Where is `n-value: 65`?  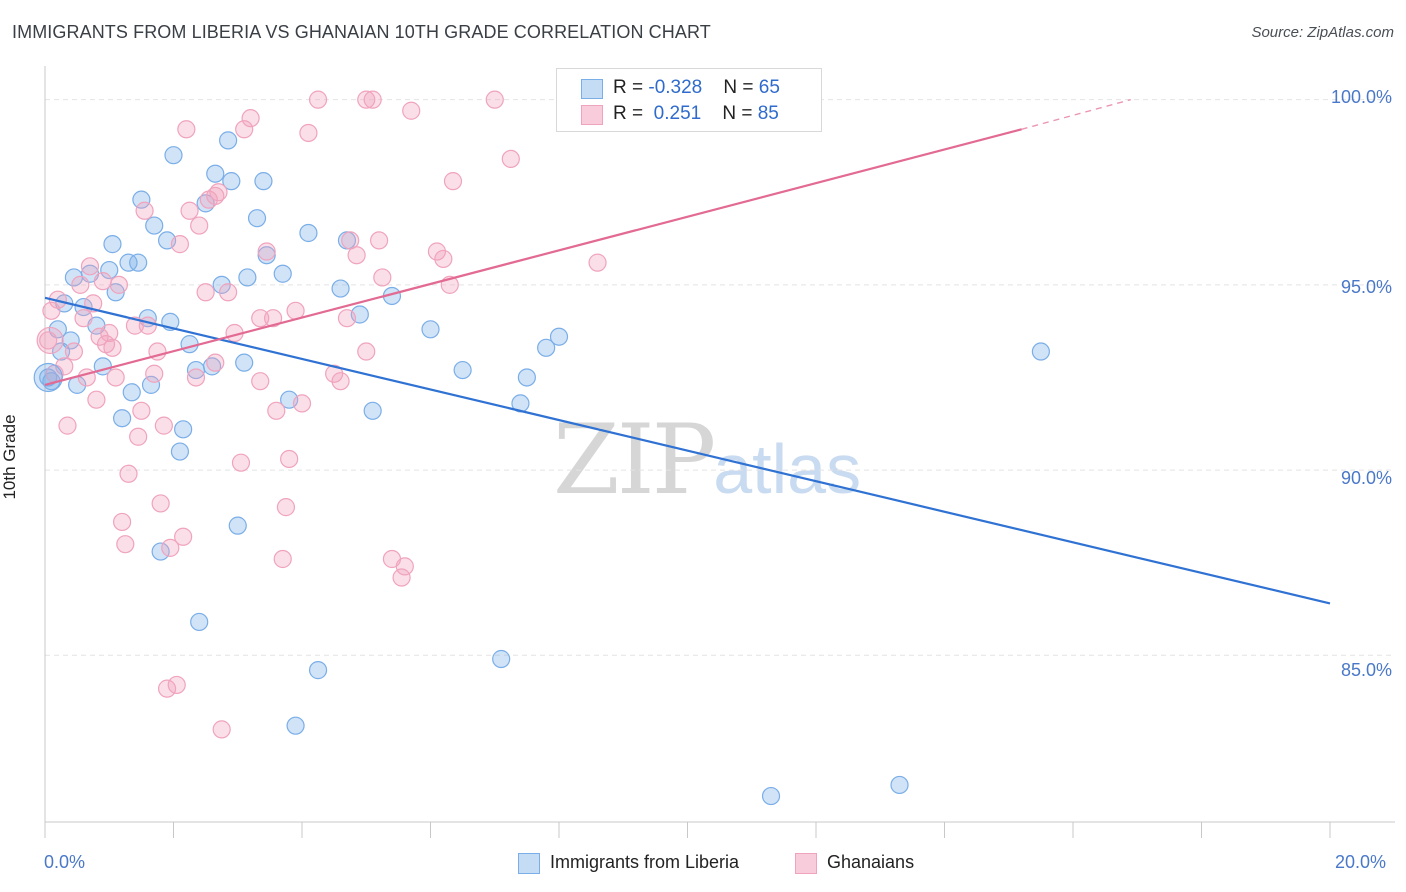 n-value: 65 is located at coordinates (769, 87).